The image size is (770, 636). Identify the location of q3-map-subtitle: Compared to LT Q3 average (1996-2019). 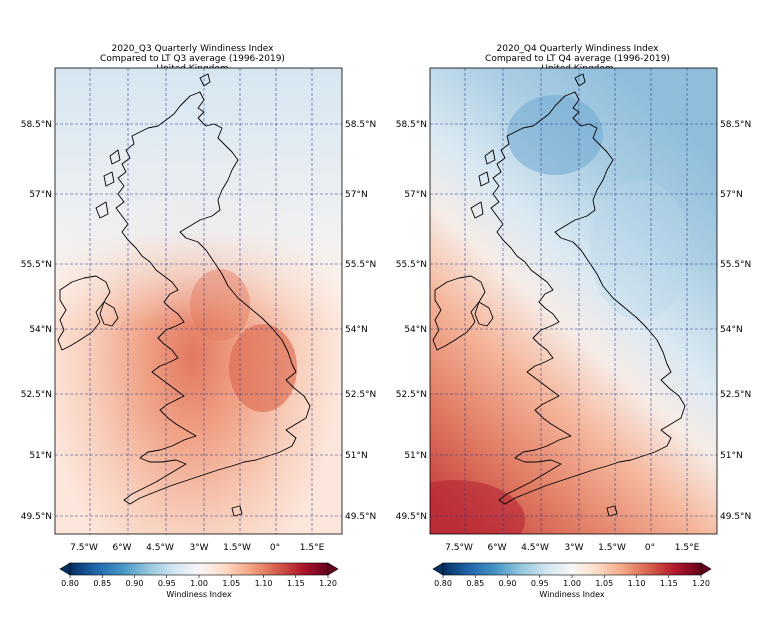
(192, 59).